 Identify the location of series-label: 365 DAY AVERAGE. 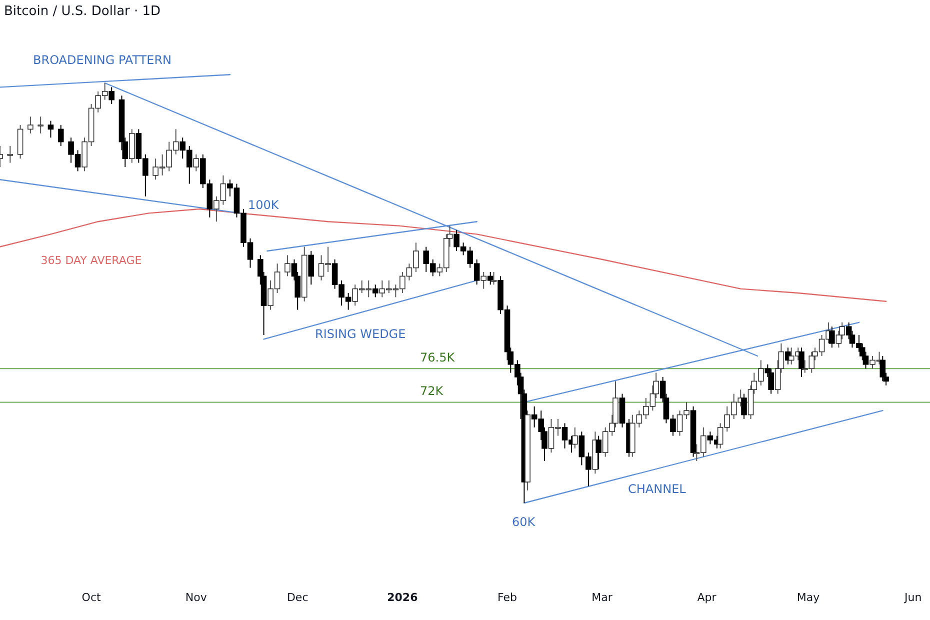
(91, 261).